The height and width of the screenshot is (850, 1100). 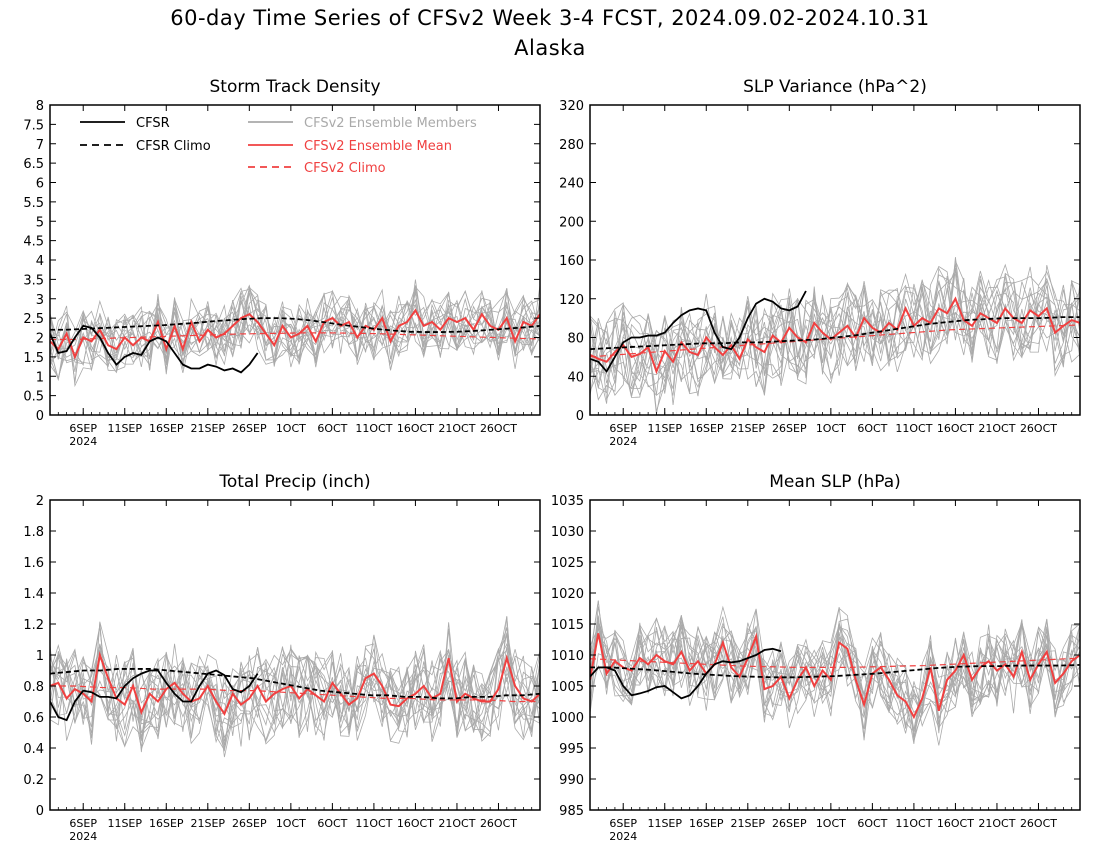 I want to click on y-tick-label: 1015, so click(x=567, y=625).